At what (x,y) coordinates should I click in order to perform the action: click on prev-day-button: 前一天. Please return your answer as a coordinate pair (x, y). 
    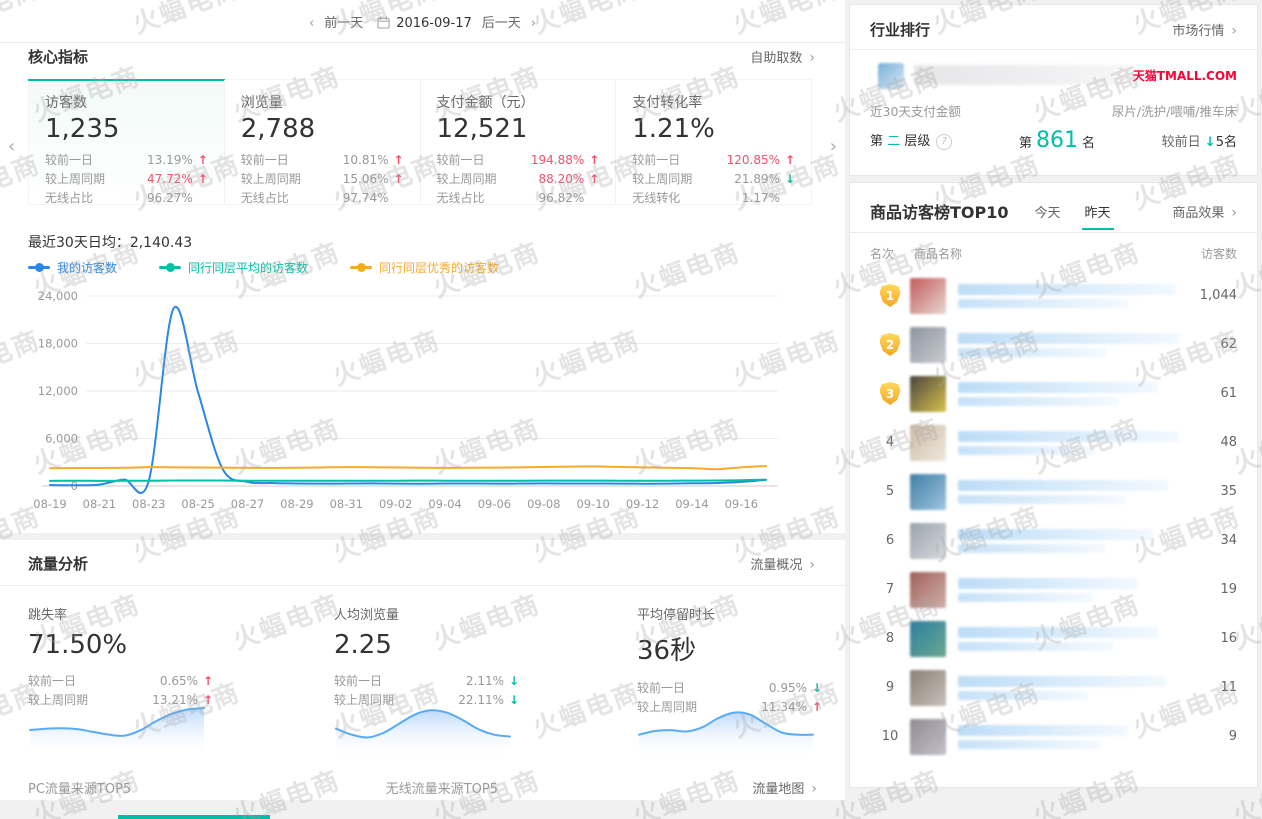
    Looking at the image, I should click on (344, 23).